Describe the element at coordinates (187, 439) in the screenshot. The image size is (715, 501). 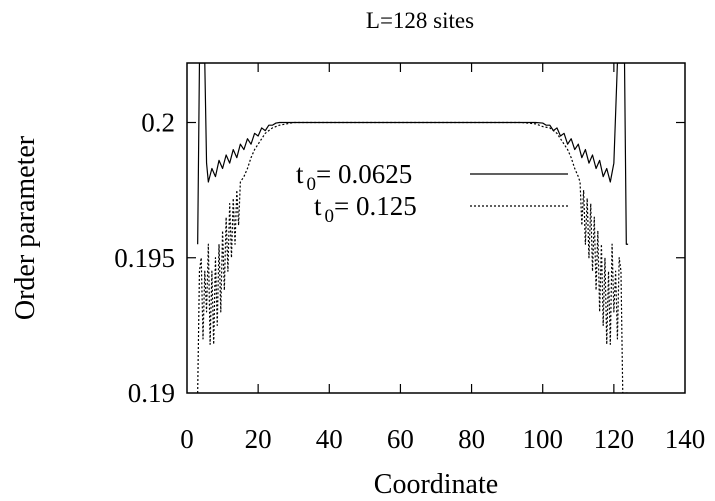
I see `x-tick-label: 0` at that location.